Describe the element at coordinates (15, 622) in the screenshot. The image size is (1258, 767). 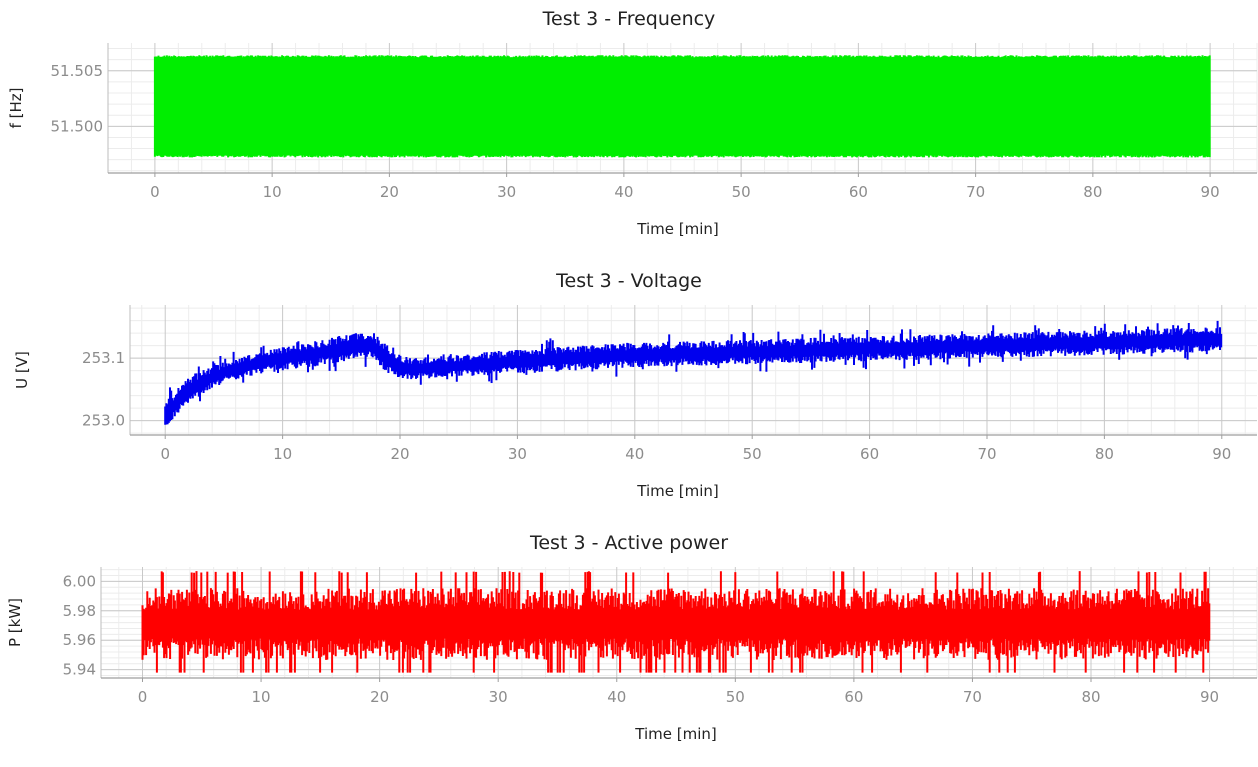
I see `y-axis-label: P [kW]` at that location.